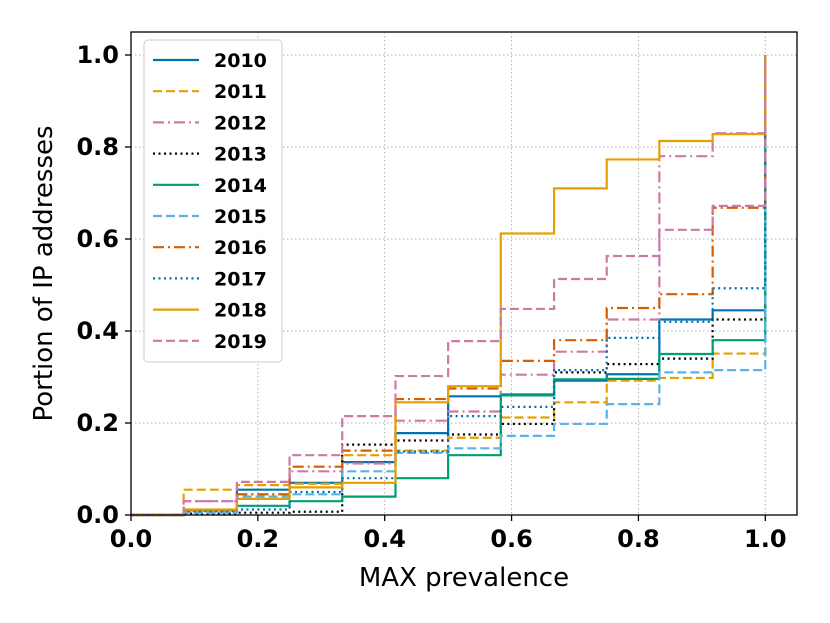 Image resolution: width=830 pixels, height=623 pixels. What do you see at coordinates (240, 61) in the screenshot?
I see `legend-label-2010: 2010` at bounding box center [240, 61].